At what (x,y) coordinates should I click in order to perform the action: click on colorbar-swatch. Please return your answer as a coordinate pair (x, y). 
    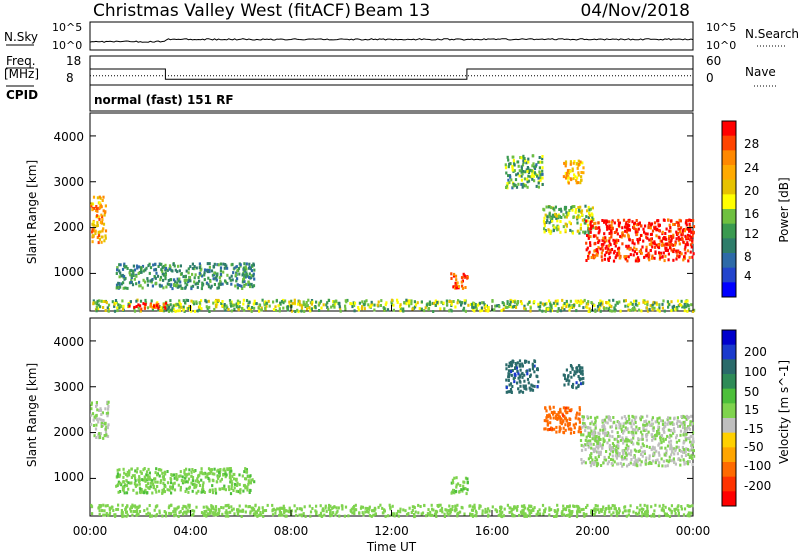
    Looking at the image, I should click on (729, 143).